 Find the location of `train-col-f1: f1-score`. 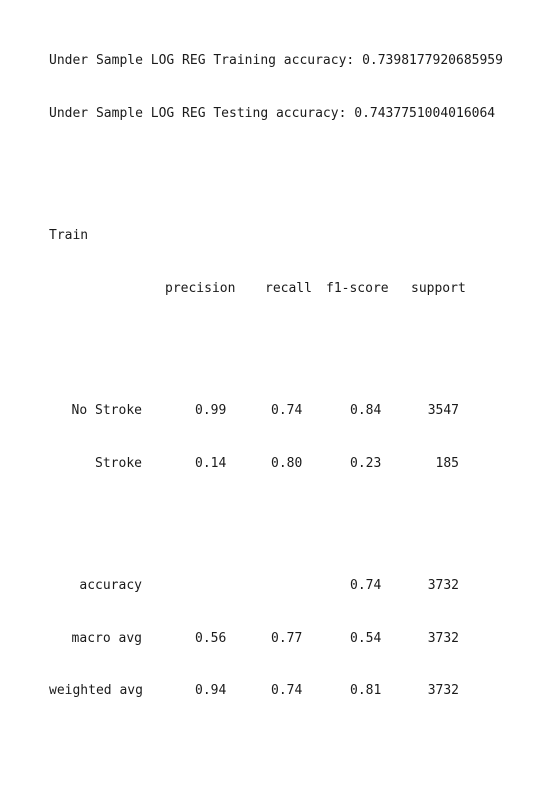

train-col-f1: f1-score is located at coordinates (357, 288).